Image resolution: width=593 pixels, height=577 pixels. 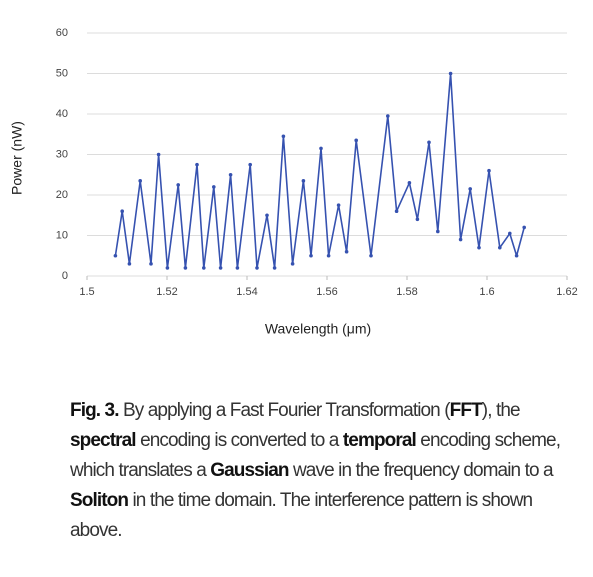 What do you see at coordinates (62, 33) in the screenshot?
I see `y-tick-label: 60` at bounding box center [62, 33].